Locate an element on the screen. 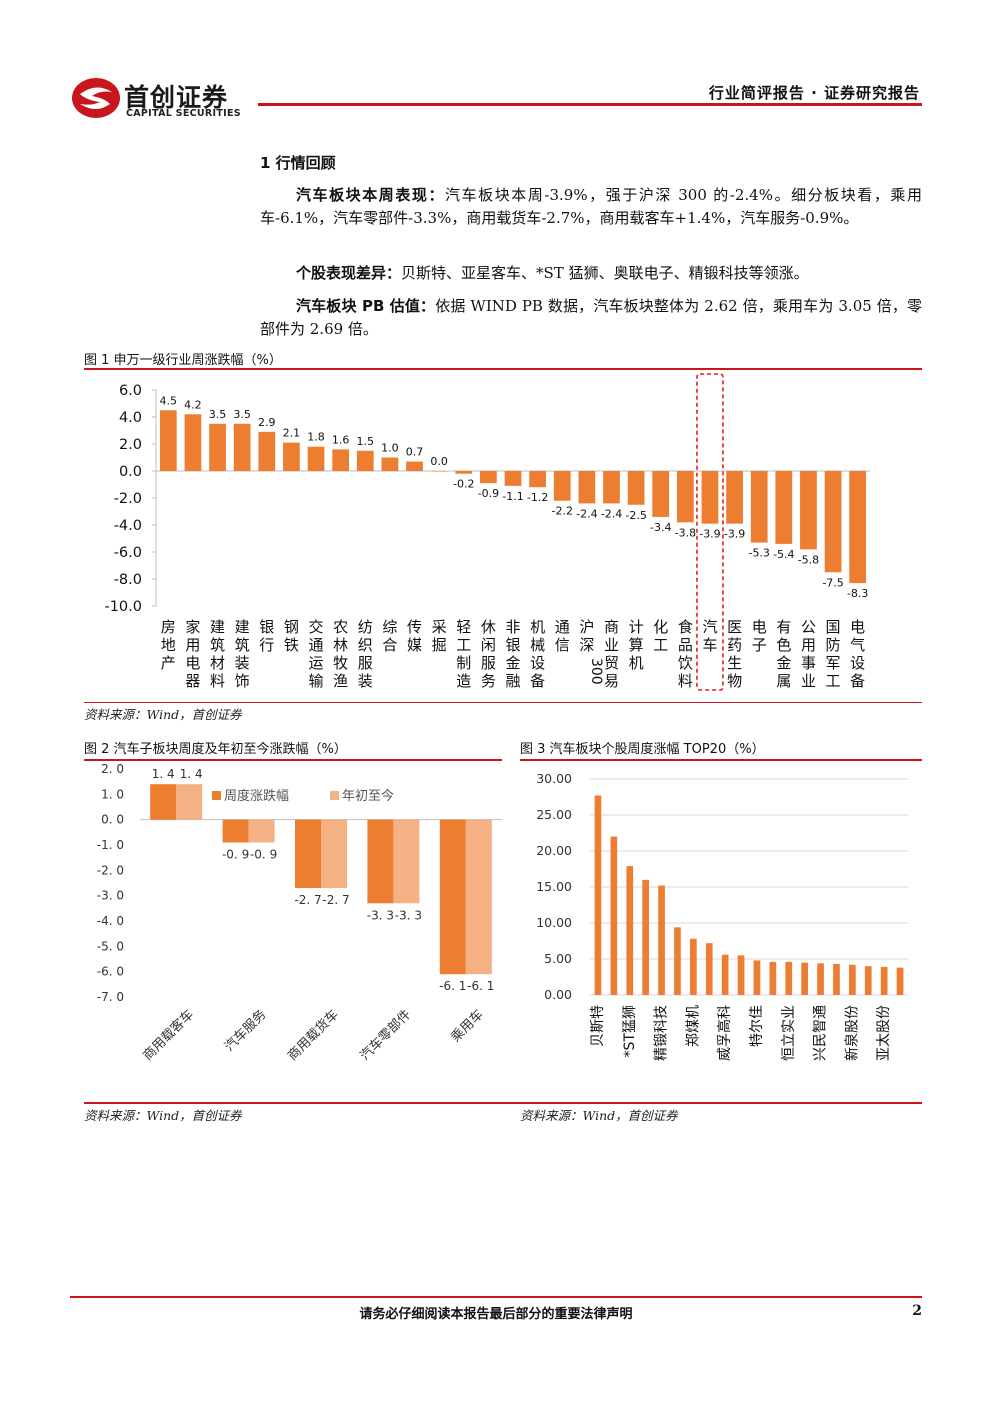 The width and height of the screenshot is (992, 1403). x-tick-char: 牧 is located at coordinates (340, 663).